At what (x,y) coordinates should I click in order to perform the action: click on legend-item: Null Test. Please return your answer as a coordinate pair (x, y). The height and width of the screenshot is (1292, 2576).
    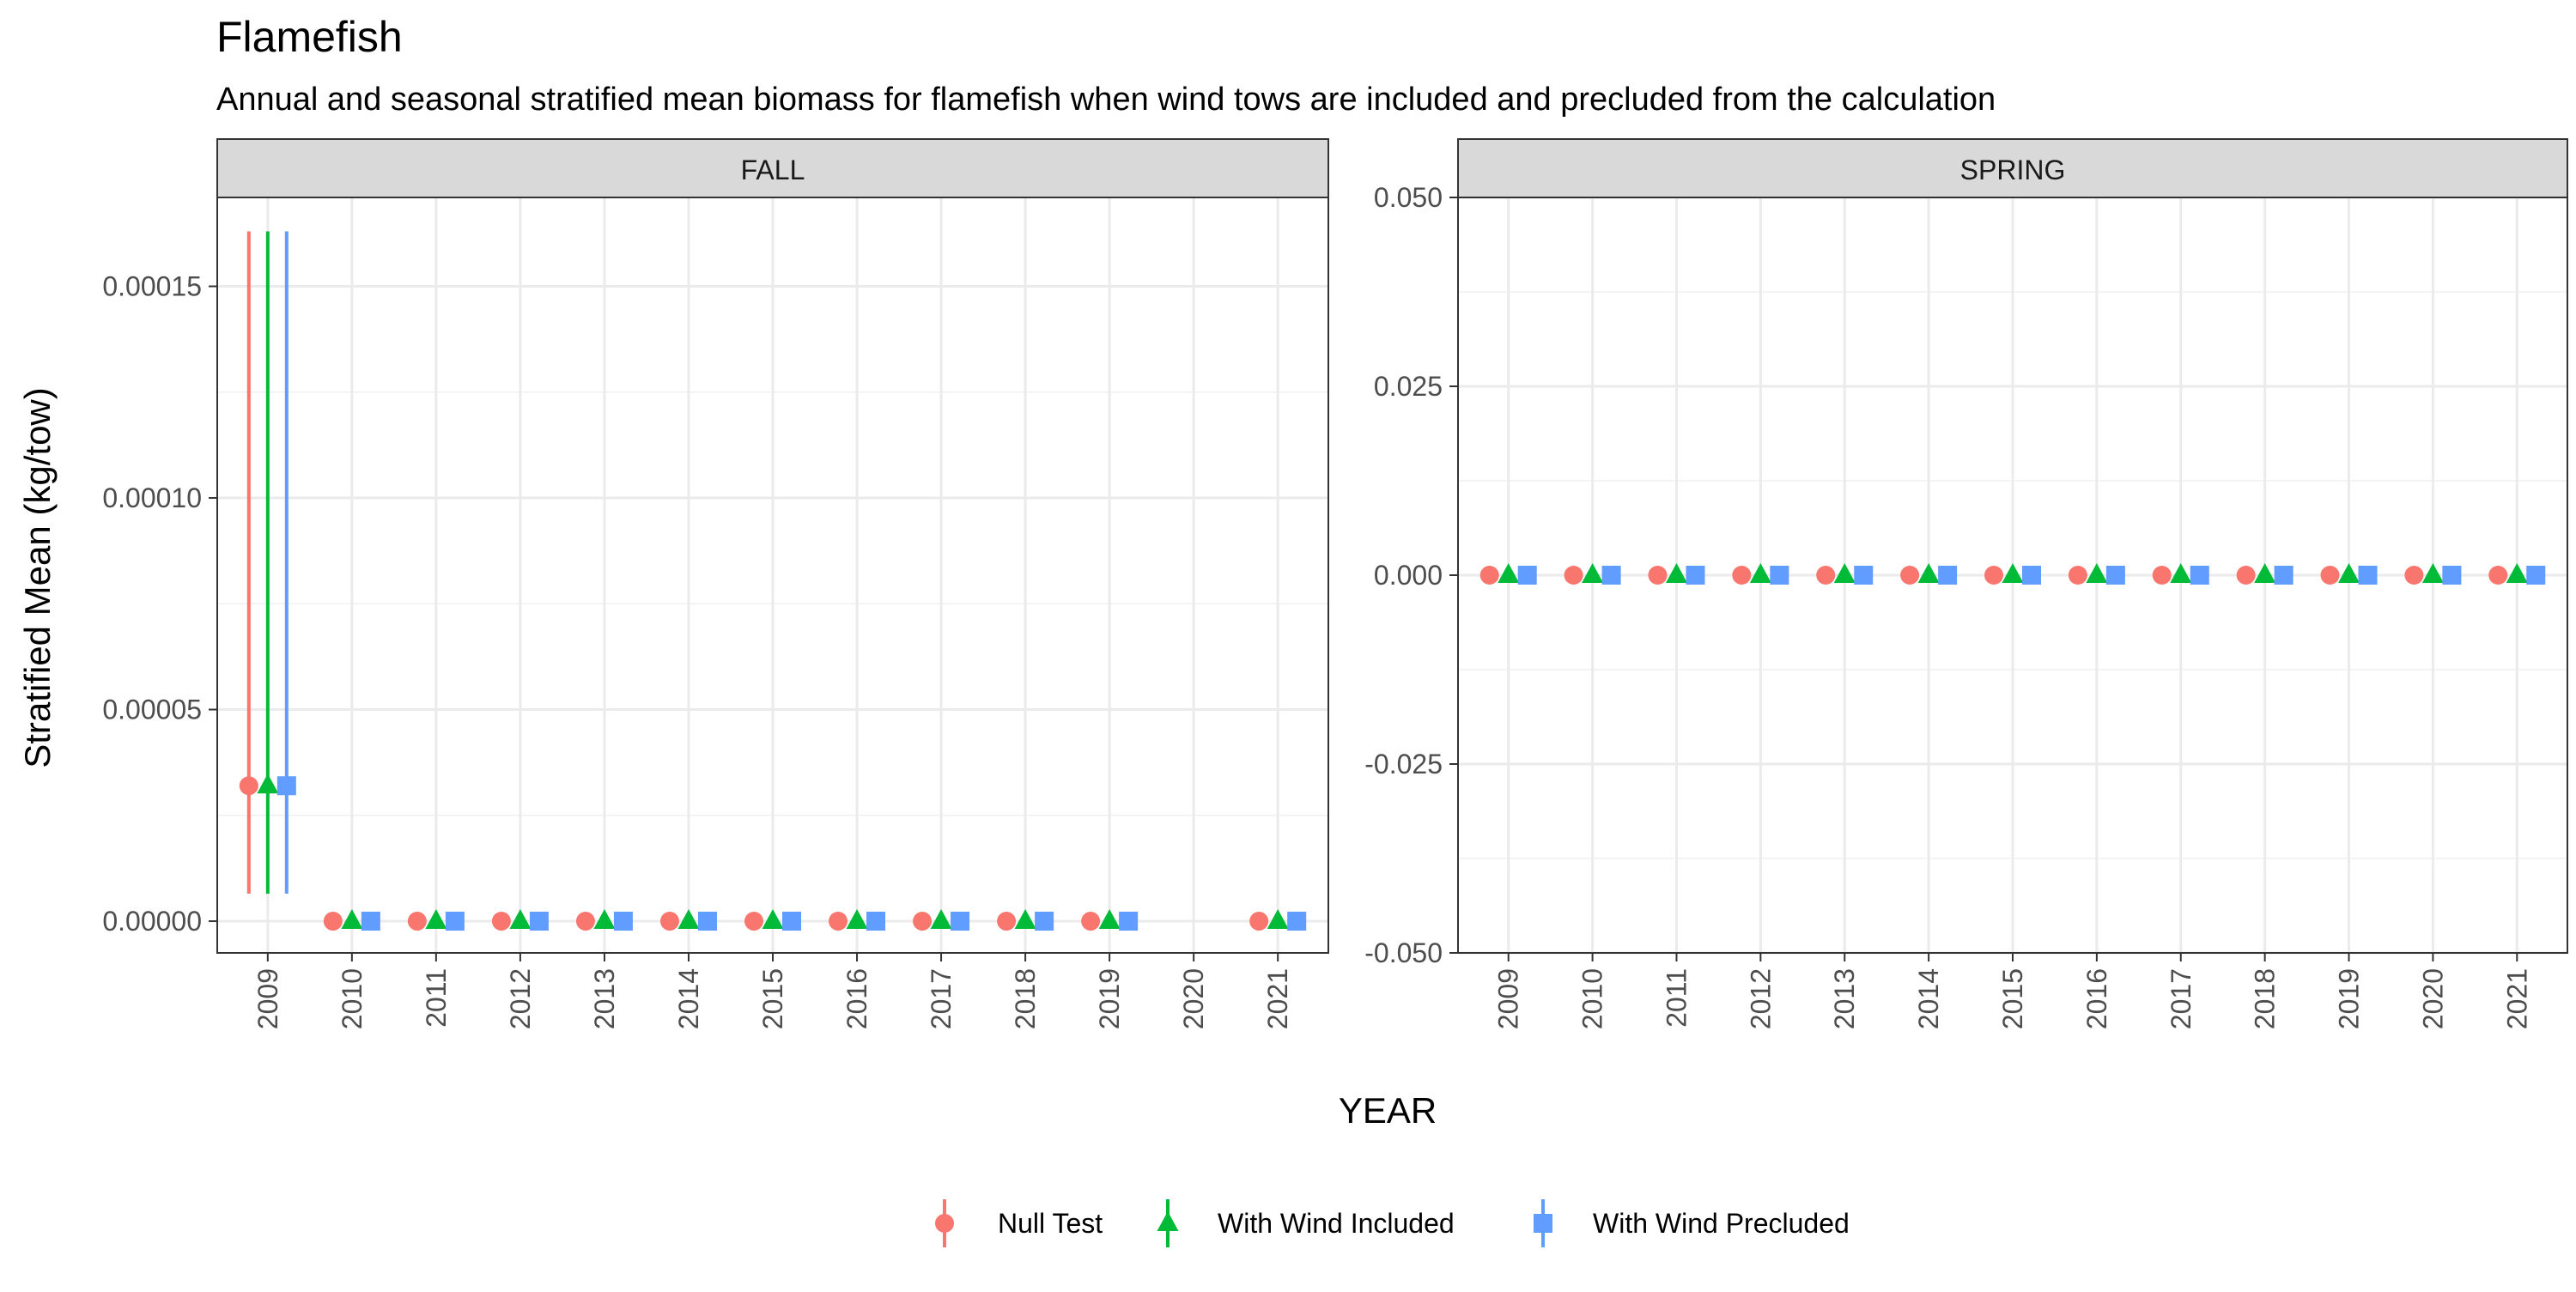
    Looking at the image, I should click on (1019, 1223).